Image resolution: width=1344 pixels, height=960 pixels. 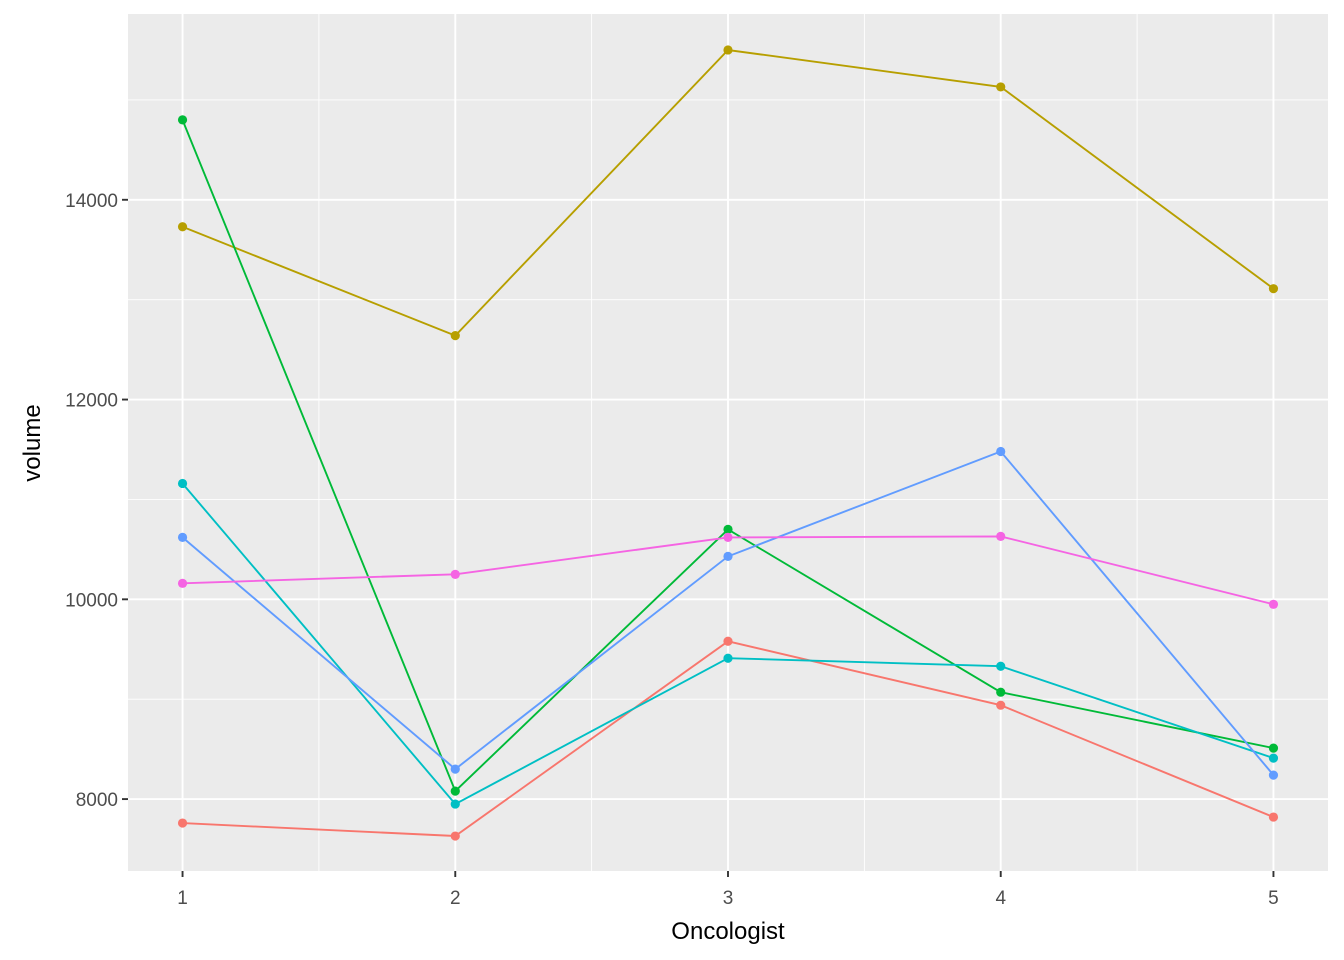 What do you see at coordinates (728, 931) in the screenshot?
I see `x-axis-title: Oncologist` at bounding box center [728, 931].